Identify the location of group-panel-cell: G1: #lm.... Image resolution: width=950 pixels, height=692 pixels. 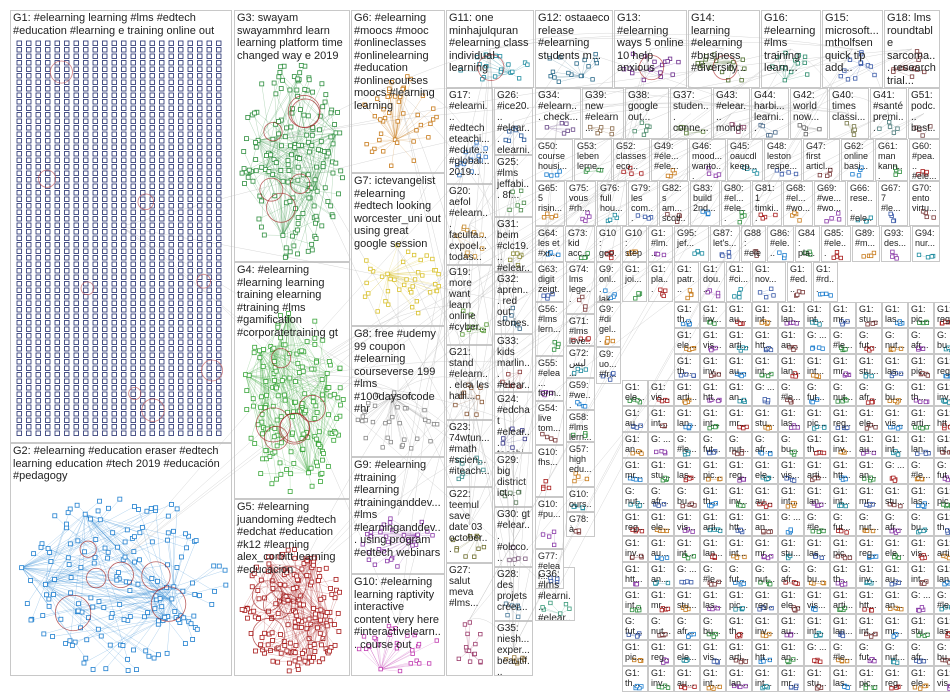
(660, 244).